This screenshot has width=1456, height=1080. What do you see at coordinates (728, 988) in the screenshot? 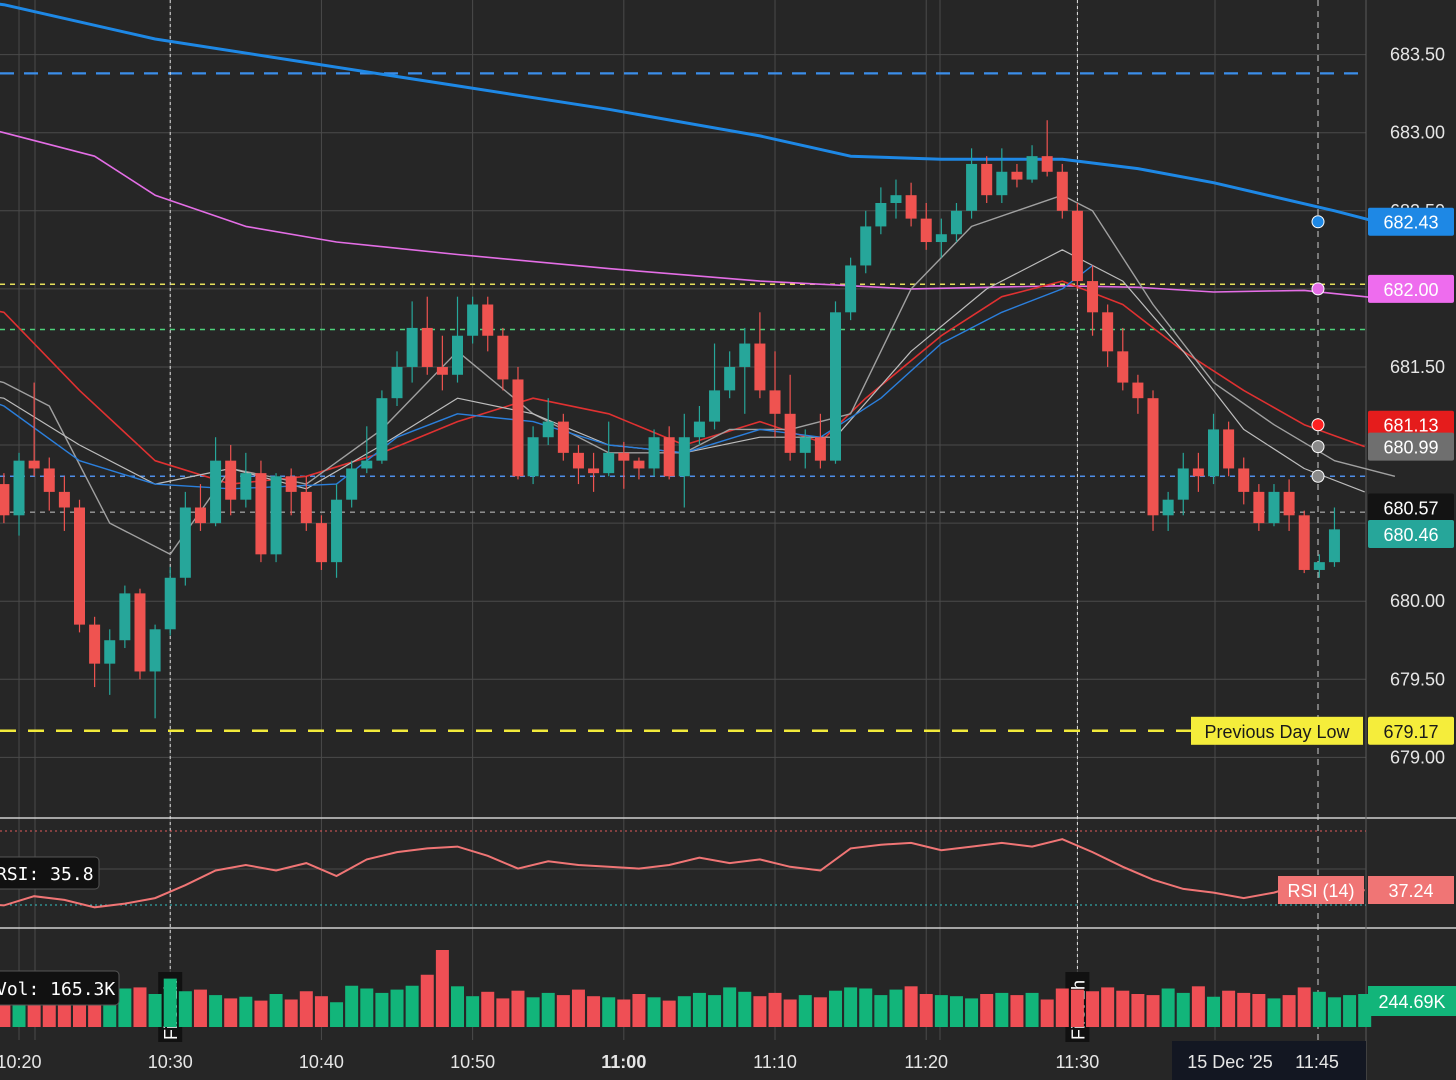
I see `volume-pane: Vol: 165.3K 244.69K` at bounding box center [728, 988].